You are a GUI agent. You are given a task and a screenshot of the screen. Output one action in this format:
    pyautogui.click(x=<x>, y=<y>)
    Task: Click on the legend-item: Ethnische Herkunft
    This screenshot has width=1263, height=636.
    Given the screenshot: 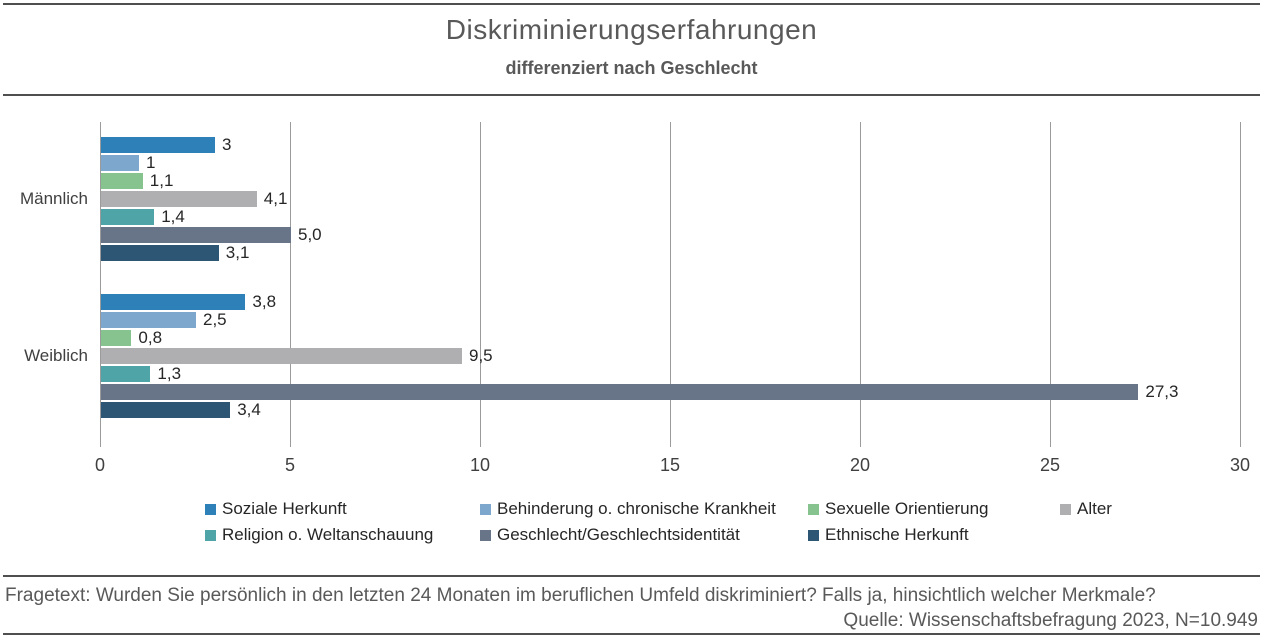 What is the action you would take?
    pyautogui.click(x=888, y=535)
    